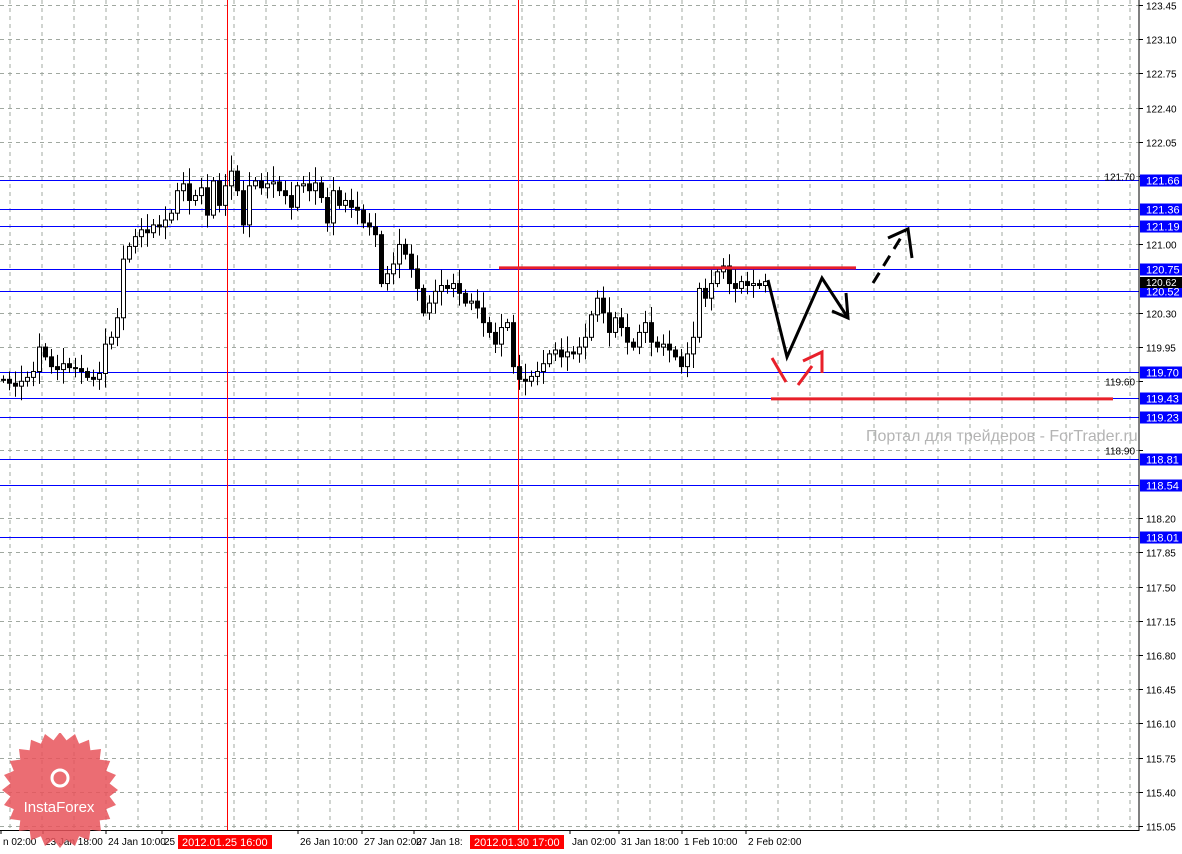 The height and width of the screenshot is (854, 1182). What do you see at coordinates (1161, 144) in the screenshot?
I see `y-tick-label: 122.05` at bounding box center [1161, 144].